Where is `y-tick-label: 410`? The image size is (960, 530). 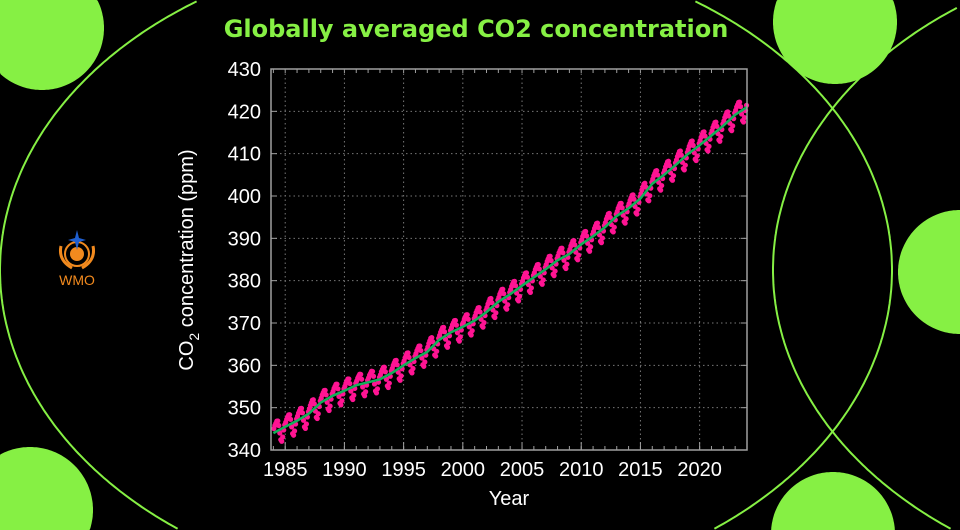 y-tick-label: 410 is located at coordinates (244, 155).